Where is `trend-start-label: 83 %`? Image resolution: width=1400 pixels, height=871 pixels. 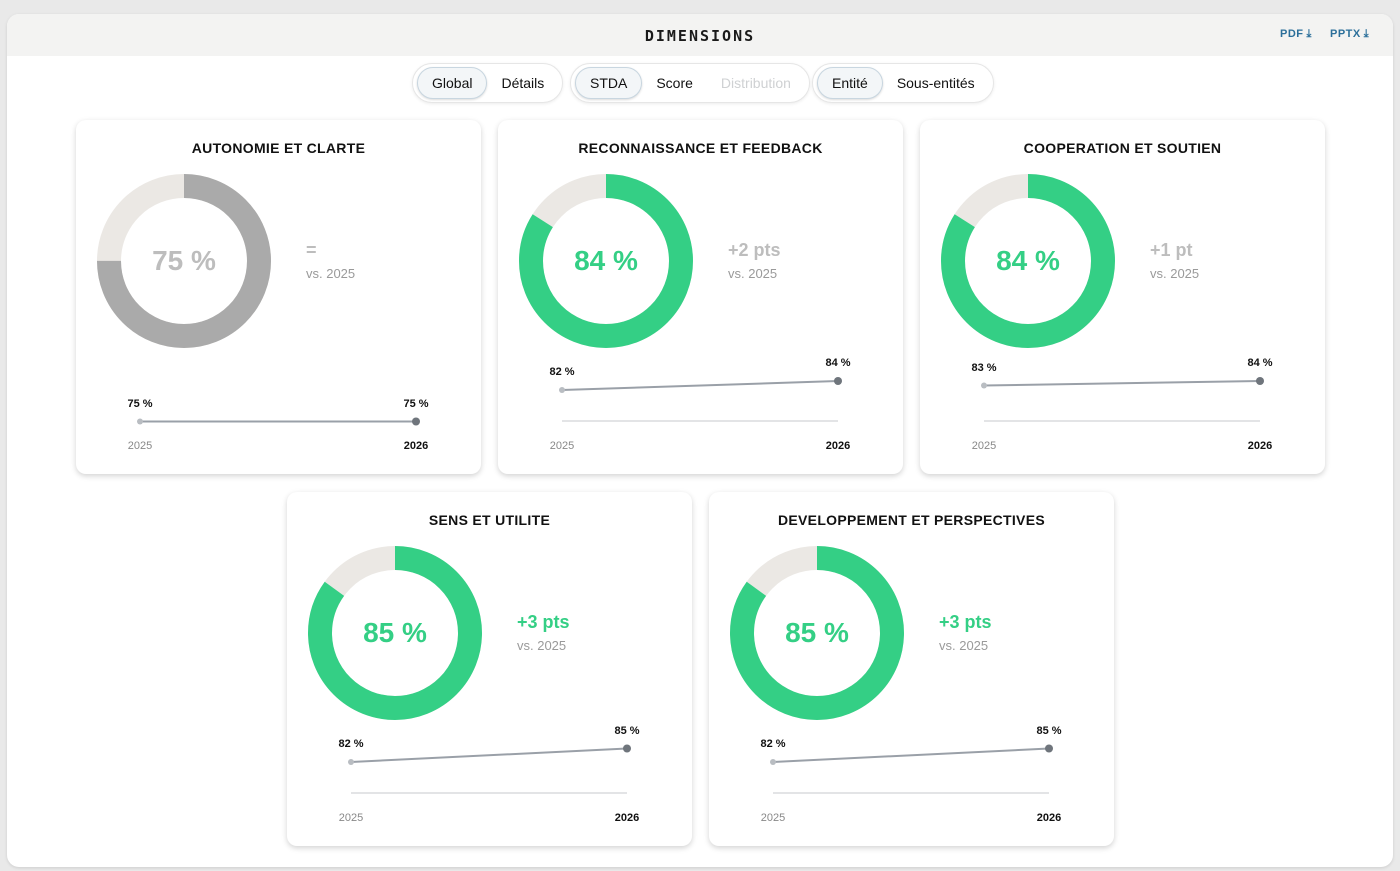 trend-start-label: 83 % is located at coordinates (984, 367).